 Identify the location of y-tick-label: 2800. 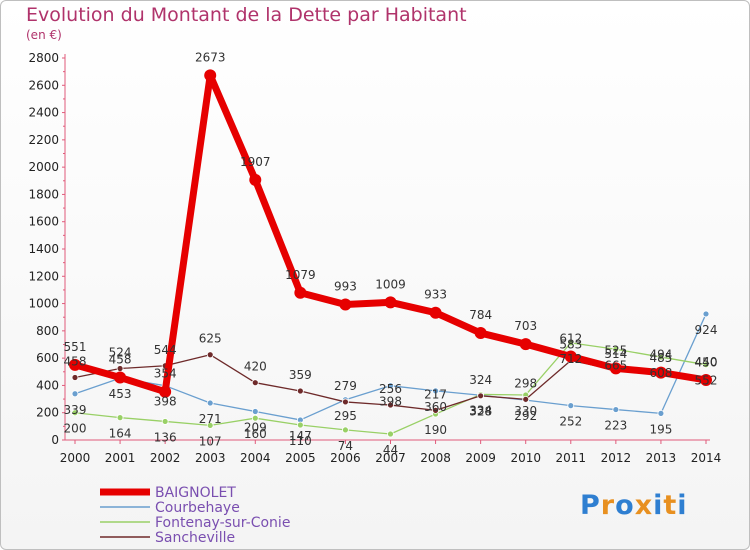
(43, 58).